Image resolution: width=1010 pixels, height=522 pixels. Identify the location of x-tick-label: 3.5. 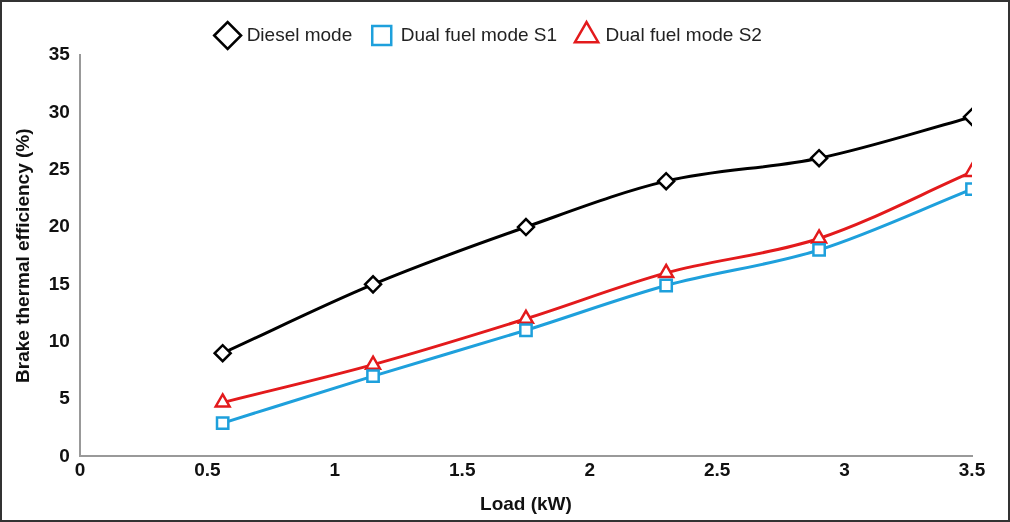
(972, 470).